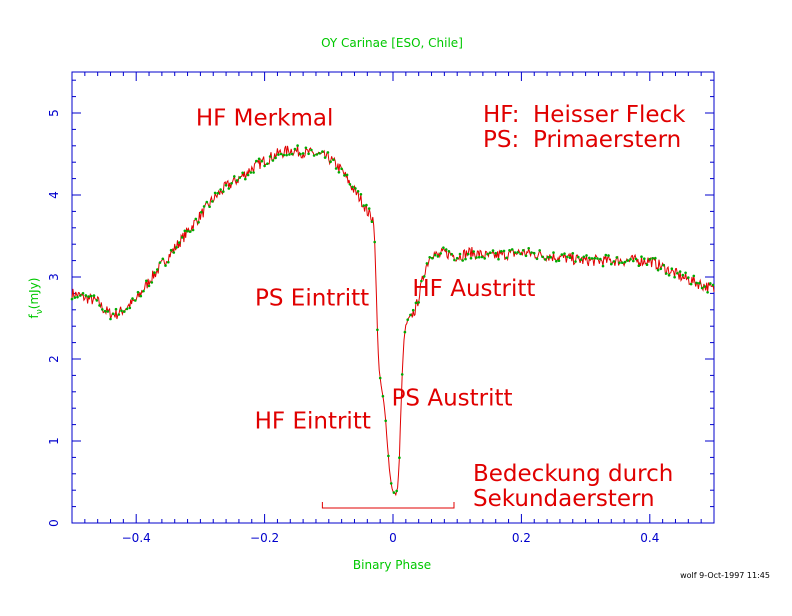 The width and height of the screenshot is (792, 616). Describe the element at coordinates (649, 538) in the screenshot. I see `x-tick-label: 0.4` at that location.